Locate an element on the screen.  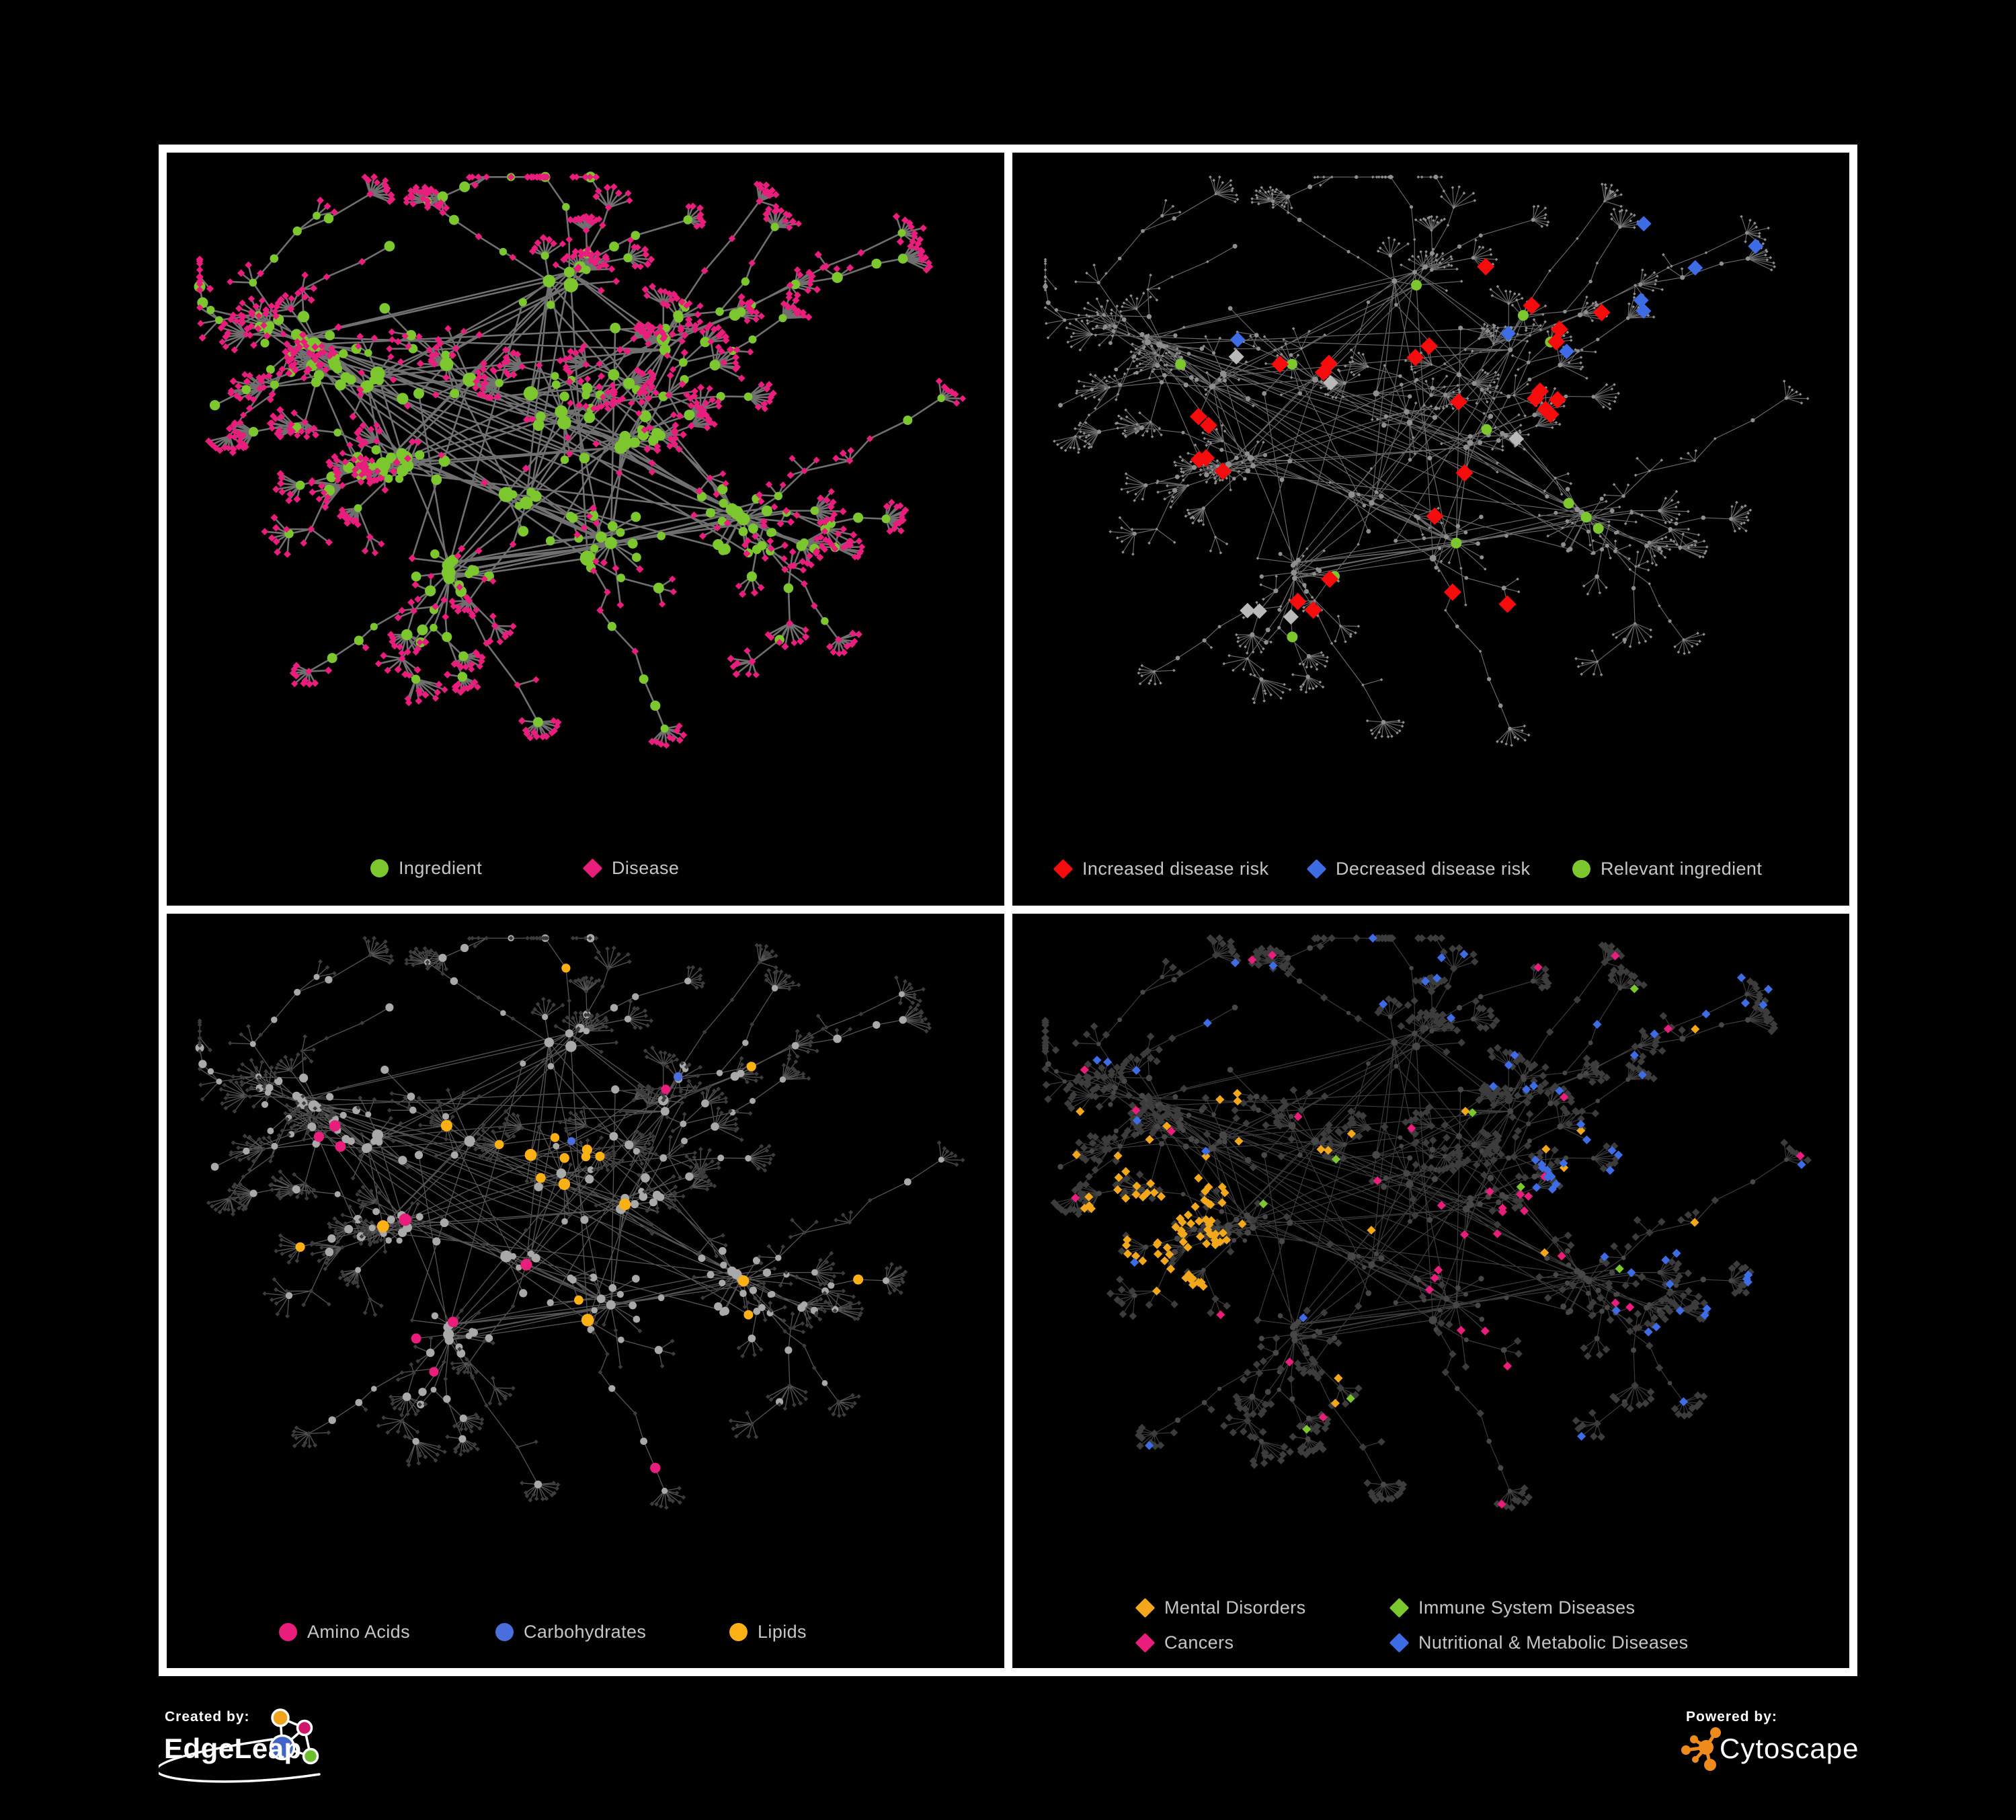
legend-item-decreased-disease-risk: Decreased disease risk is located at coordinates (1418, 869).